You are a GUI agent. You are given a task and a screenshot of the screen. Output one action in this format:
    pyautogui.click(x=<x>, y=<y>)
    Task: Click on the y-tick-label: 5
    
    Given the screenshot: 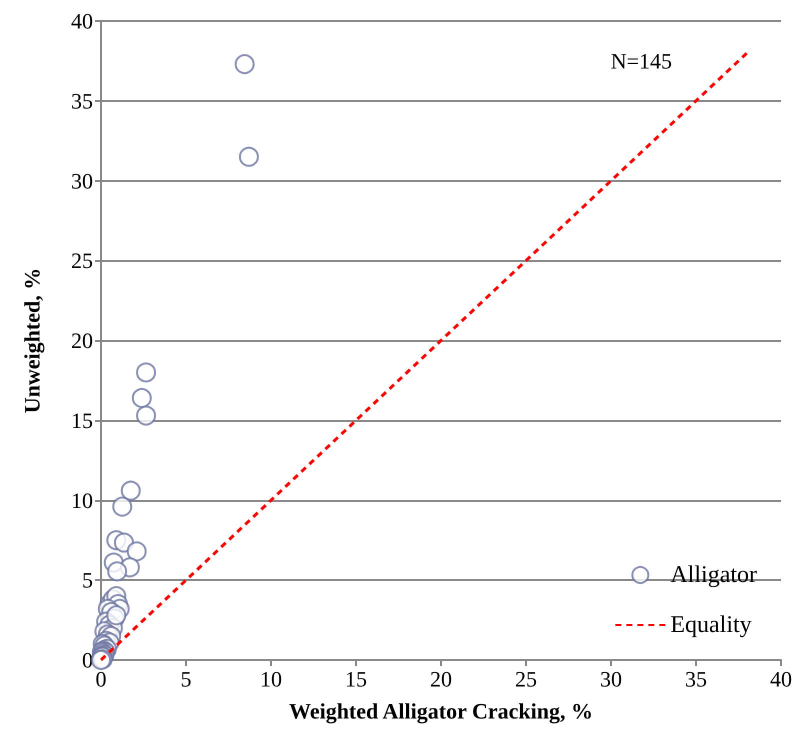 What is the action you would take?
    pyautogui.click(x=87, y=580)
    